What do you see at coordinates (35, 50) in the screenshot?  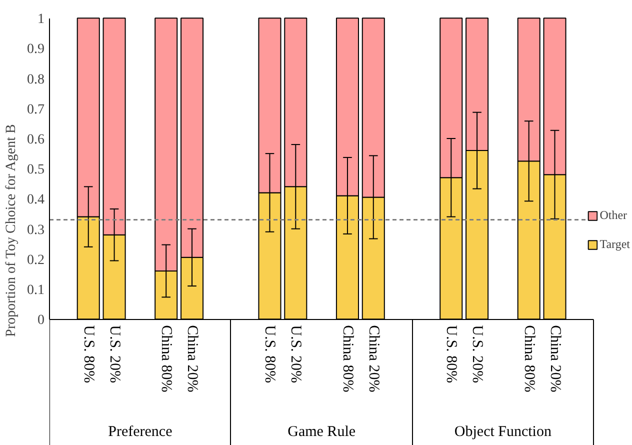 I see `y-tick-label: 0.9` at bounding box center [35, 50].